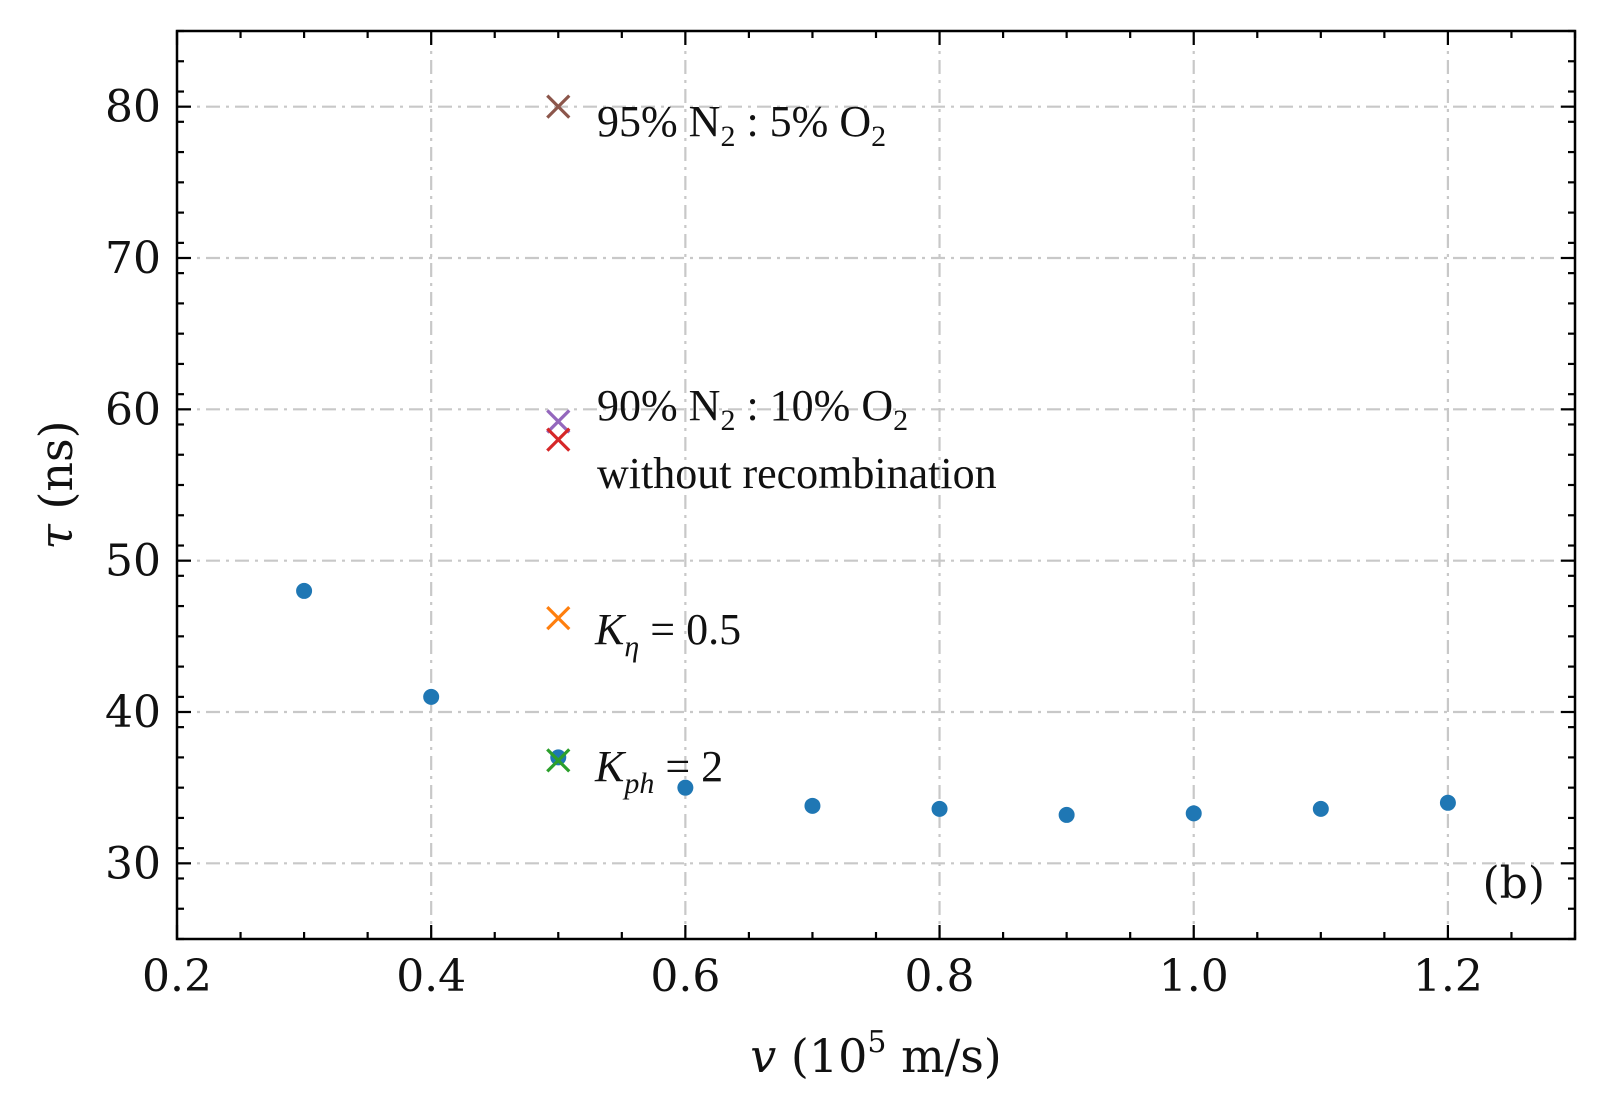  Describe the element at coordinates (56, 484) in the screenshot. I see `y-axis-title: τ (ns)` at that location.